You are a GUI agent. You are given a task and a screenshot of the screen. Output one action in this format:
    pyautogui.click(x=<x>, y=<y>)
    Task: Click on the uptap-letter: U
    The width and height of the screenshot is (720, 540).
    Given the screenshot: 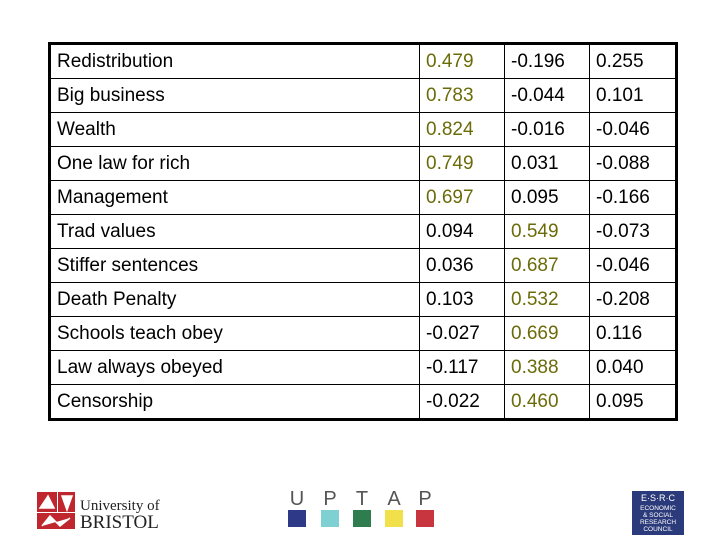 What is the action you would take?
    pyautogui.click(x=297, y=499)
    